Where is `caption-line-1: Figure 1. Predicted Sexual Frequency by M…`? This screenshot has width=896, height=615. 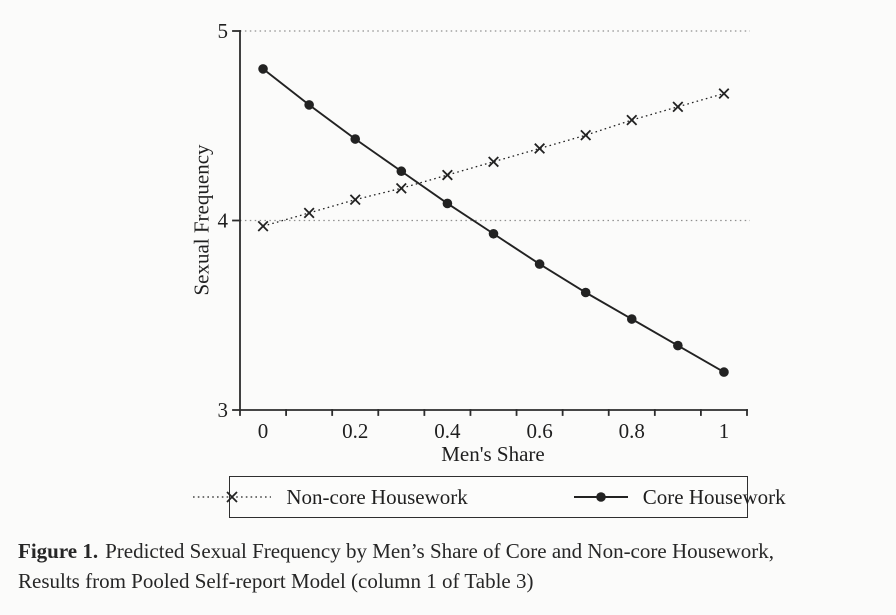 caption-line-1: Figure 1. Predicted Sexual Frequency by M… is located at coordinates (452, 551).